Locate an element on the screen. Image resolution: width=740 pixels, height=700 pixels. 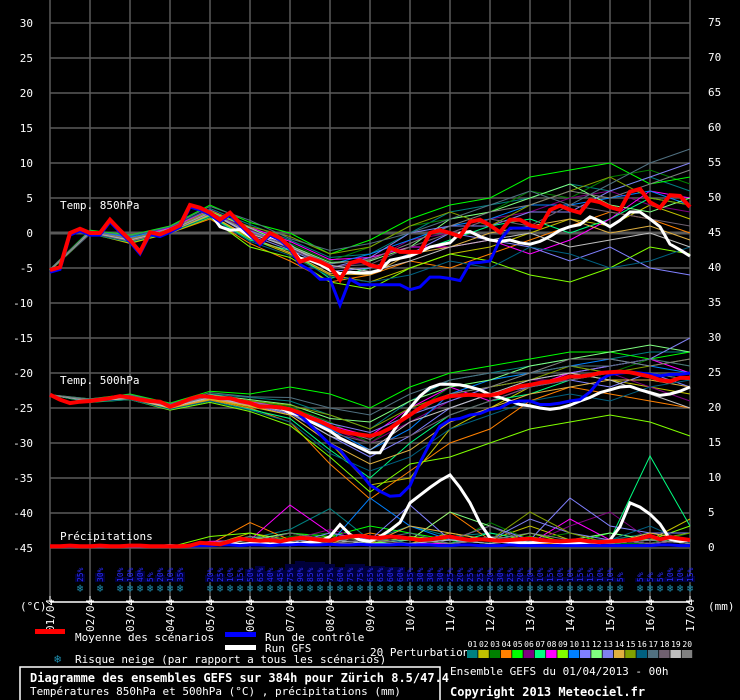
left-tick-label: -20 is located at coordinates (23, 373).